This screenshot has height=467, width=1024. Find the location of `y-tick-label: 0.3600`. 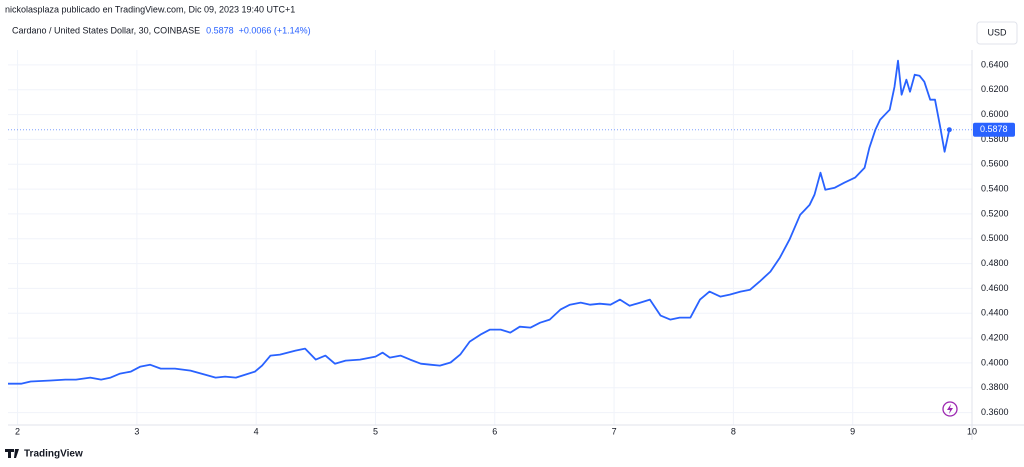

y-tick-label: 0.3600 is located at coordinates (995, 412).